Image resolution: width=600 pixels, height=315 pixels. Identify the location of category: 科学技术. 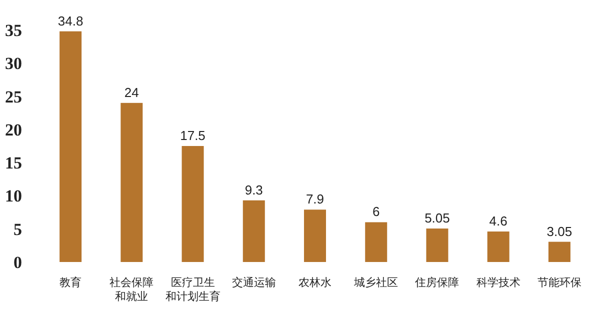
(498, 283).